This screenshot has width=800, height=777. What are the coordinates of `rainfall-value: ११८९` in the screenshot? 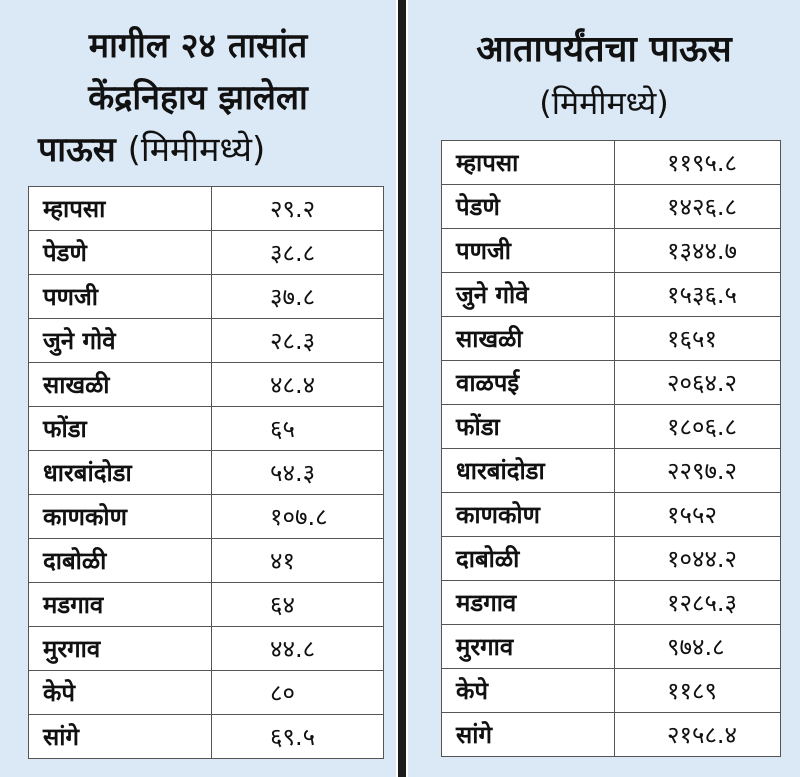 It's located at (697, 690).